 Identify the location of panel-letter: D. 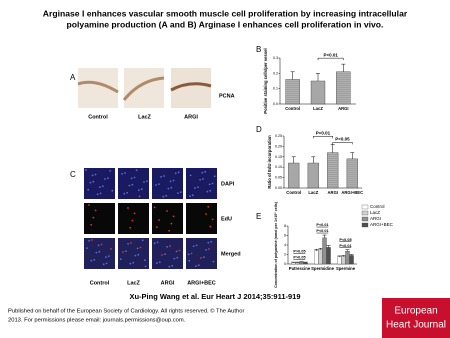
(259, 129).